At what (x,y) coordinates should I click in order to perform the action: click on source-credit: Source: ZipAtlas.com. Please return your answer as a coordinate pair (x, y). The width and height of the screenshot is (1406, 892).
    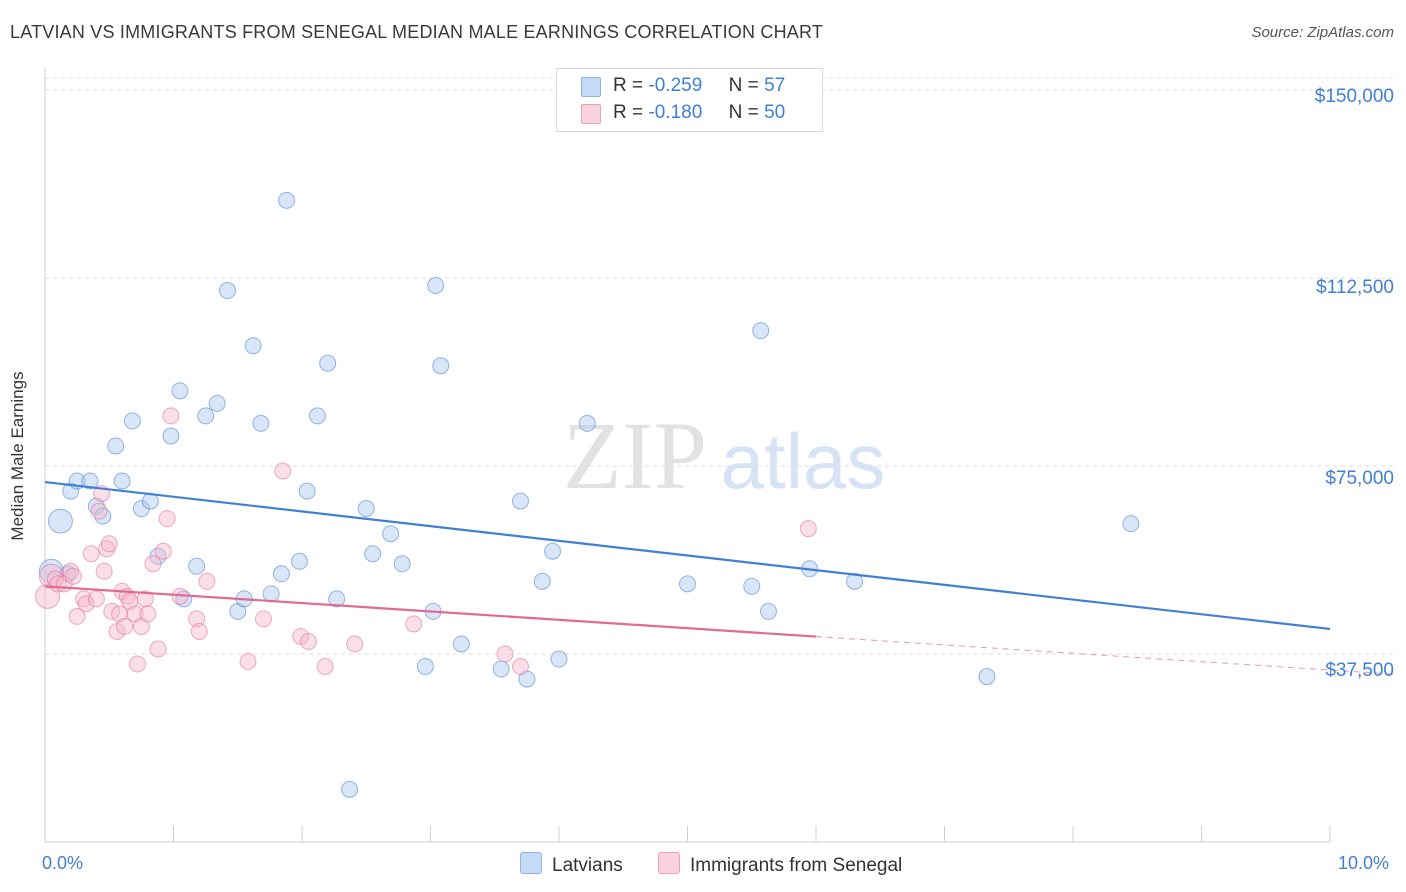
    Looking at the image, I should click on (1322, 32).